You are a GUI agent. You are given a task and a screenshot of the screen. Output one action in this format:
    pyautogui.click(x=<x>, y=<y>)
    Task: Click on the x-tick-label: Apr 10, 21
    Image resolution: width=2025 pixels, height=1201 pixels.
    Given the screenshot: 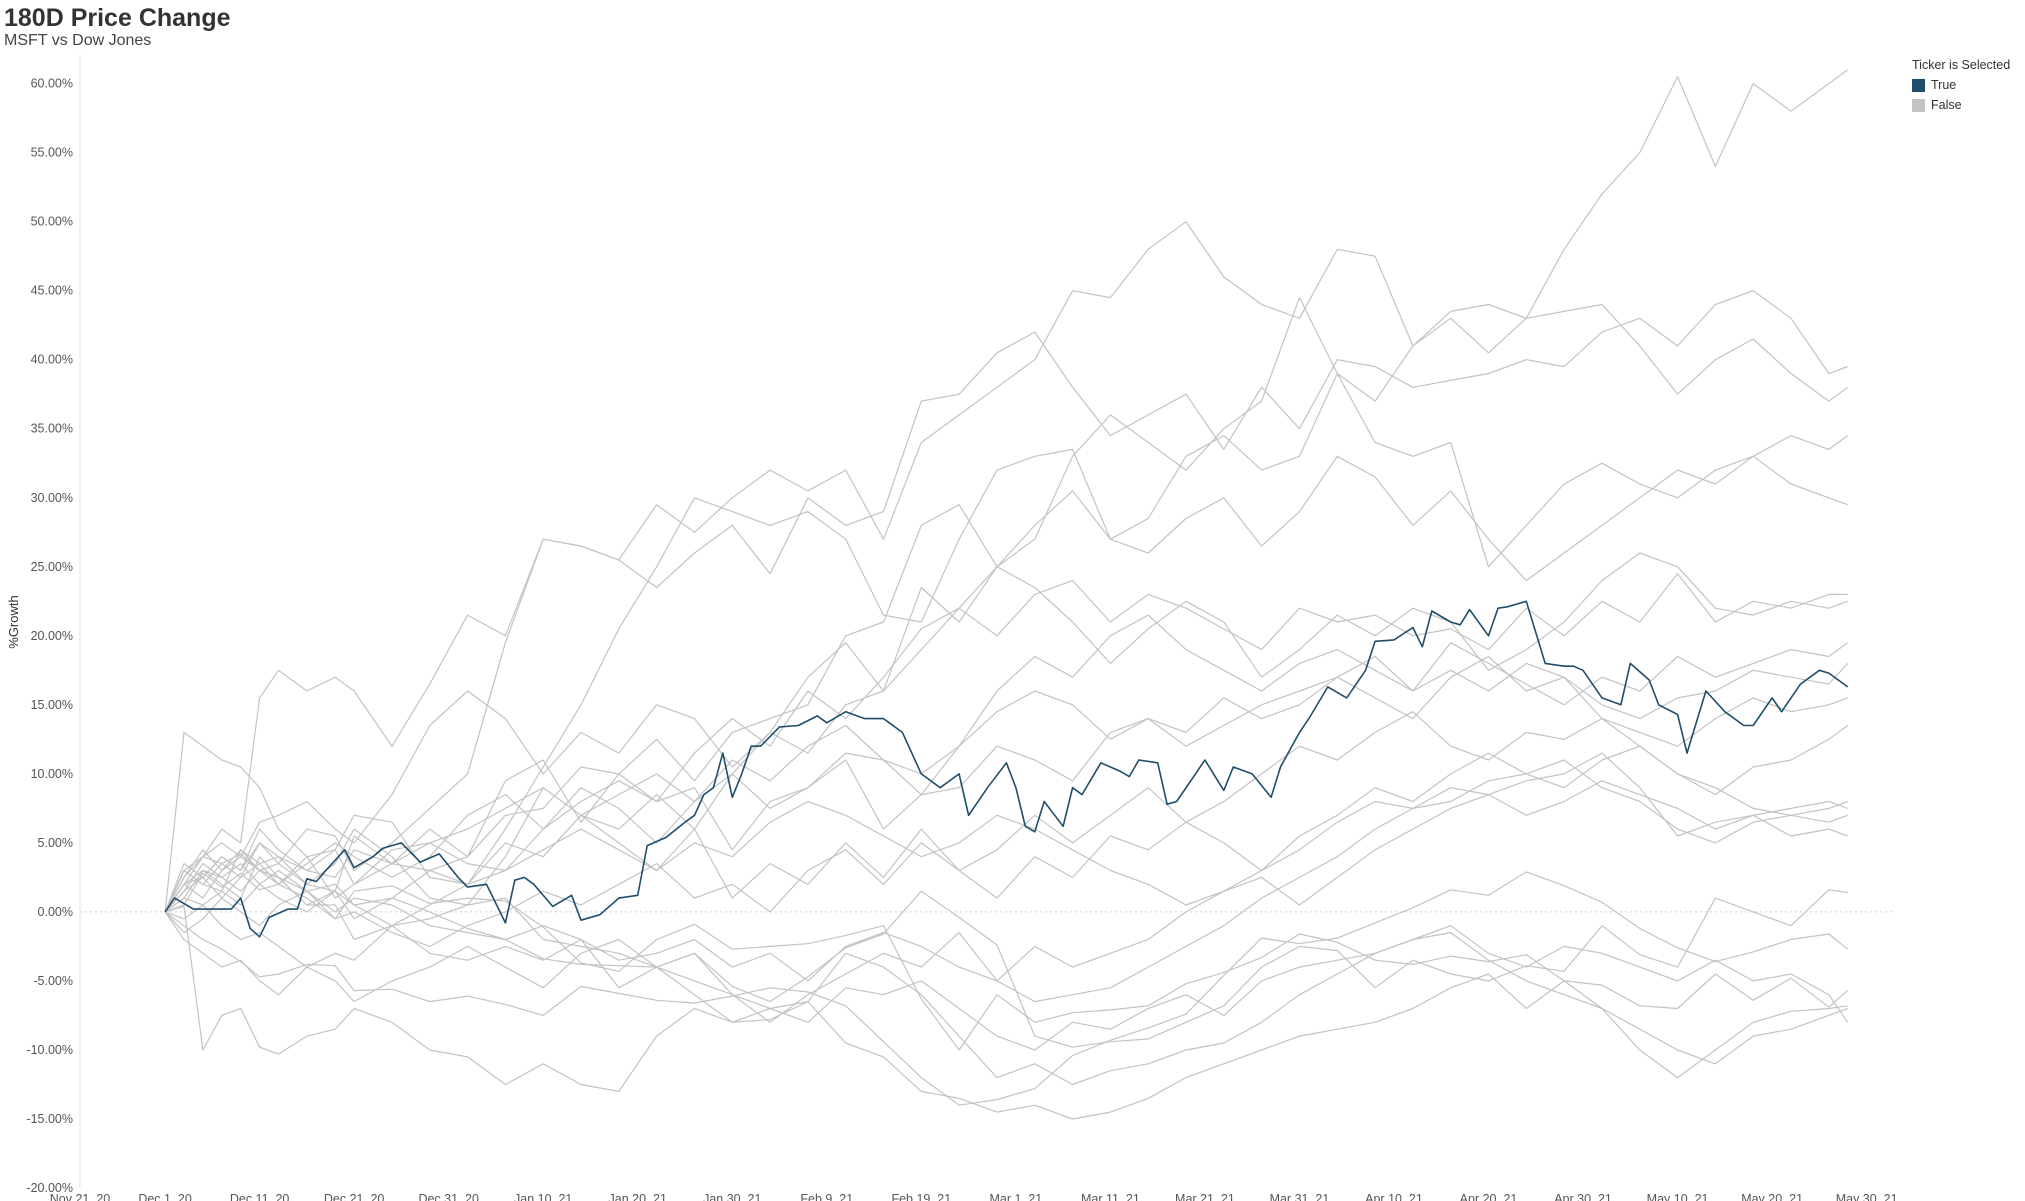 What is the action you would take?
    pyautogui.click(x=1394, y=1196)
    